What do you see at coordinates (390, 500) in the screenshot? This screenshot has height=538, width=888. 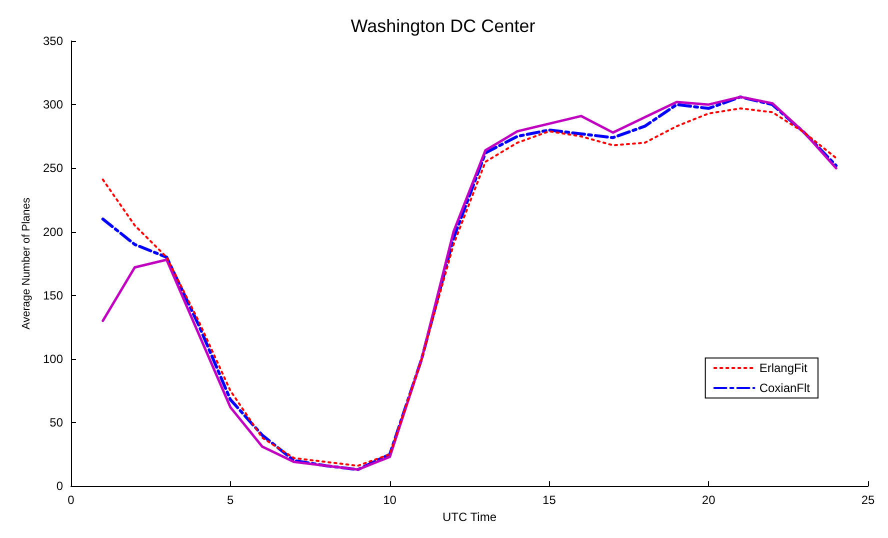 I see `x-tick-label: 10` at bounding box center [390, 500].